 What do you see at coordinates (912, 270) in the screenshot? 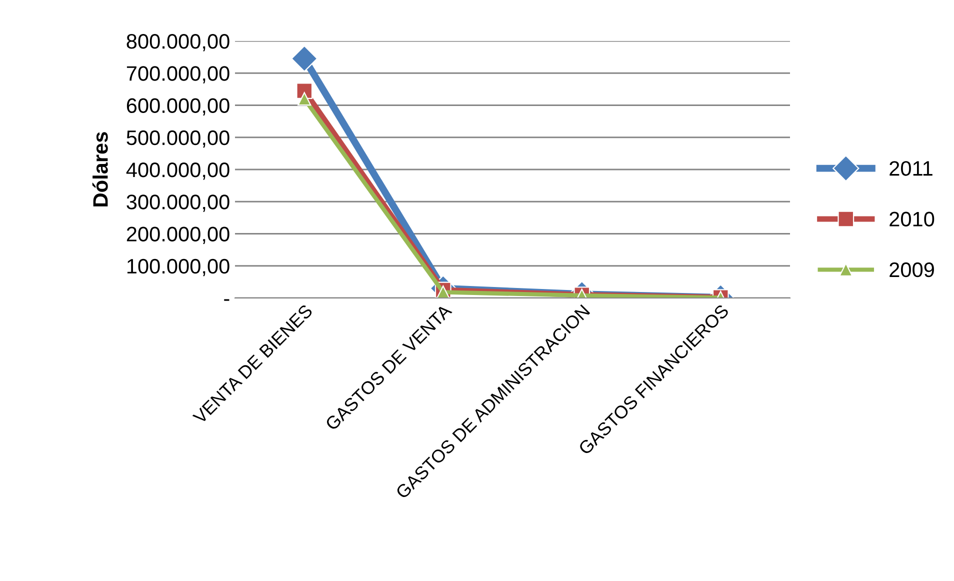
I see `legend-label: 2009` at bounding box center [912, 270].